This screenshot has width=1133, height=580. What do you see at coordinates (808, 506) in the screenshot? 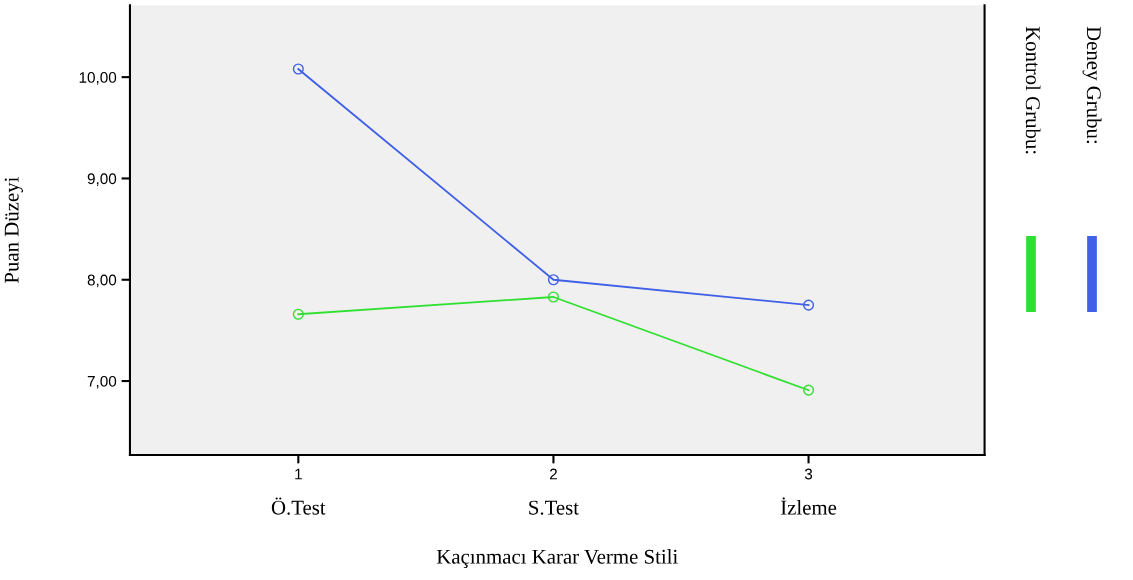
I see `text: İzleme` at bounding box center [808, 506].